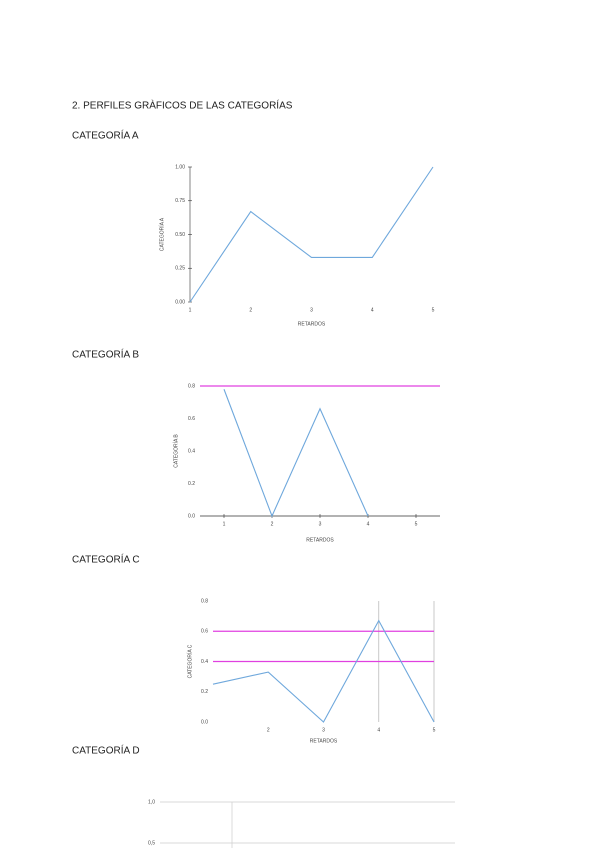 The image size is (600, 848). What do you see at coordinates (180, 302) in the screenshot?
I see `y-tick-label: 0.00` at bounding box center [180, 302].